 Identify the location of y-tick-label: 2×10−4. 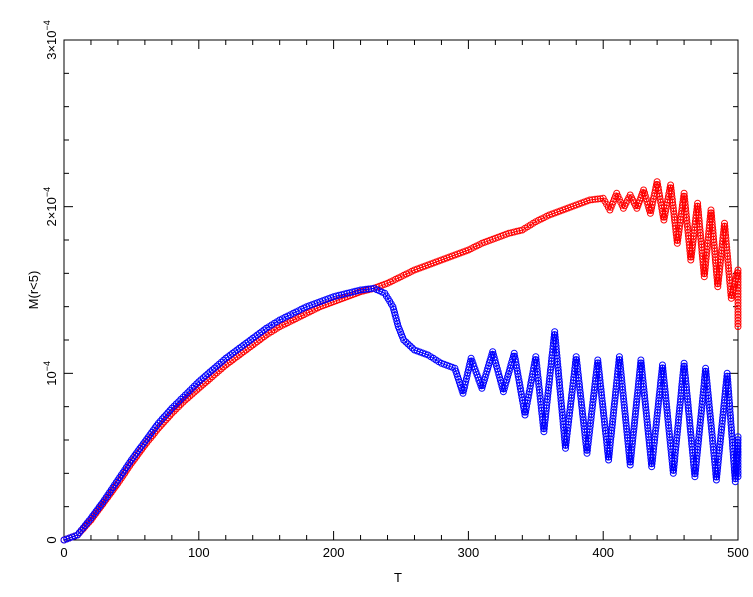
(50, 207).